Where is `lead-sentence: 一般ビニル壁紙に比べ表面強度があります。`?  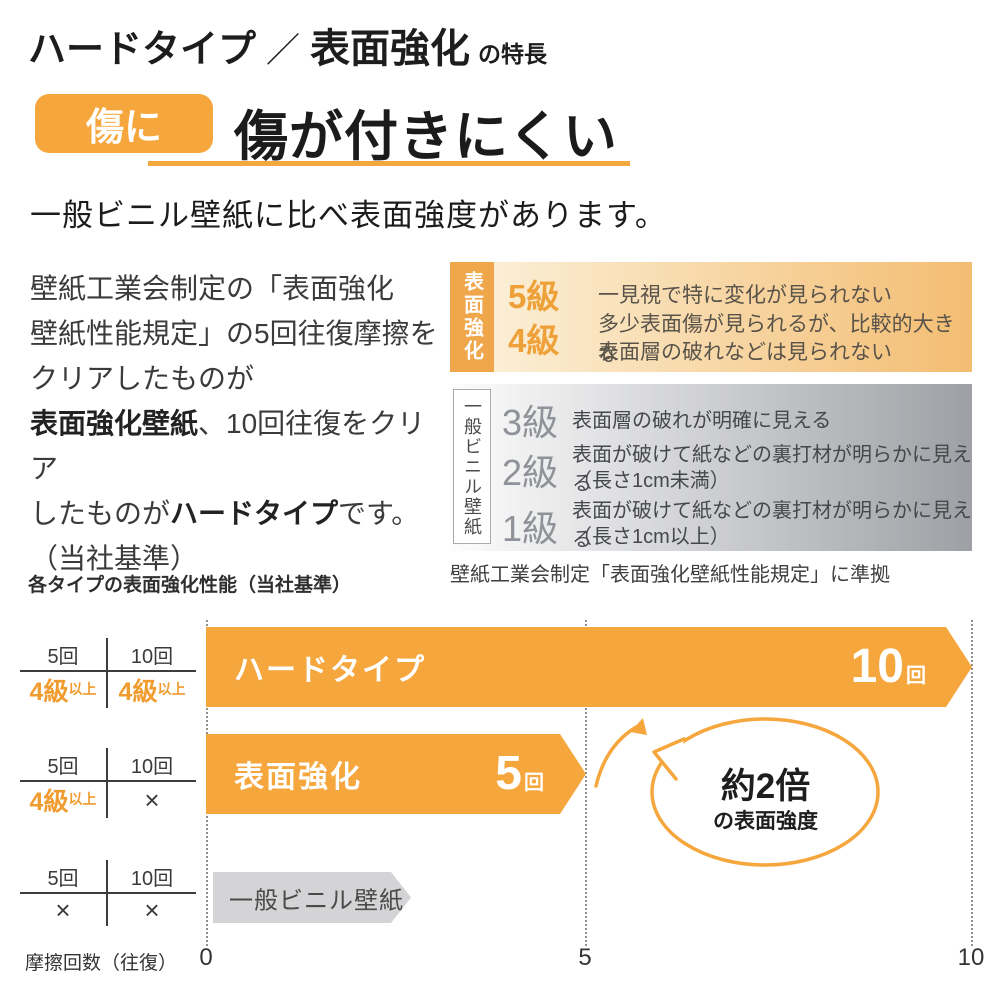
lead-sentence: 一般ビニル壁紙に比べ表面強度があります。 is located at coordinates (348, 215).